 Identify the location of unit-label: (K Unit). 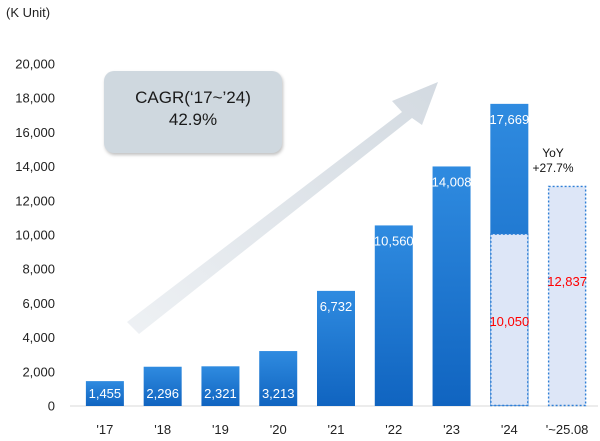
(28, 12).